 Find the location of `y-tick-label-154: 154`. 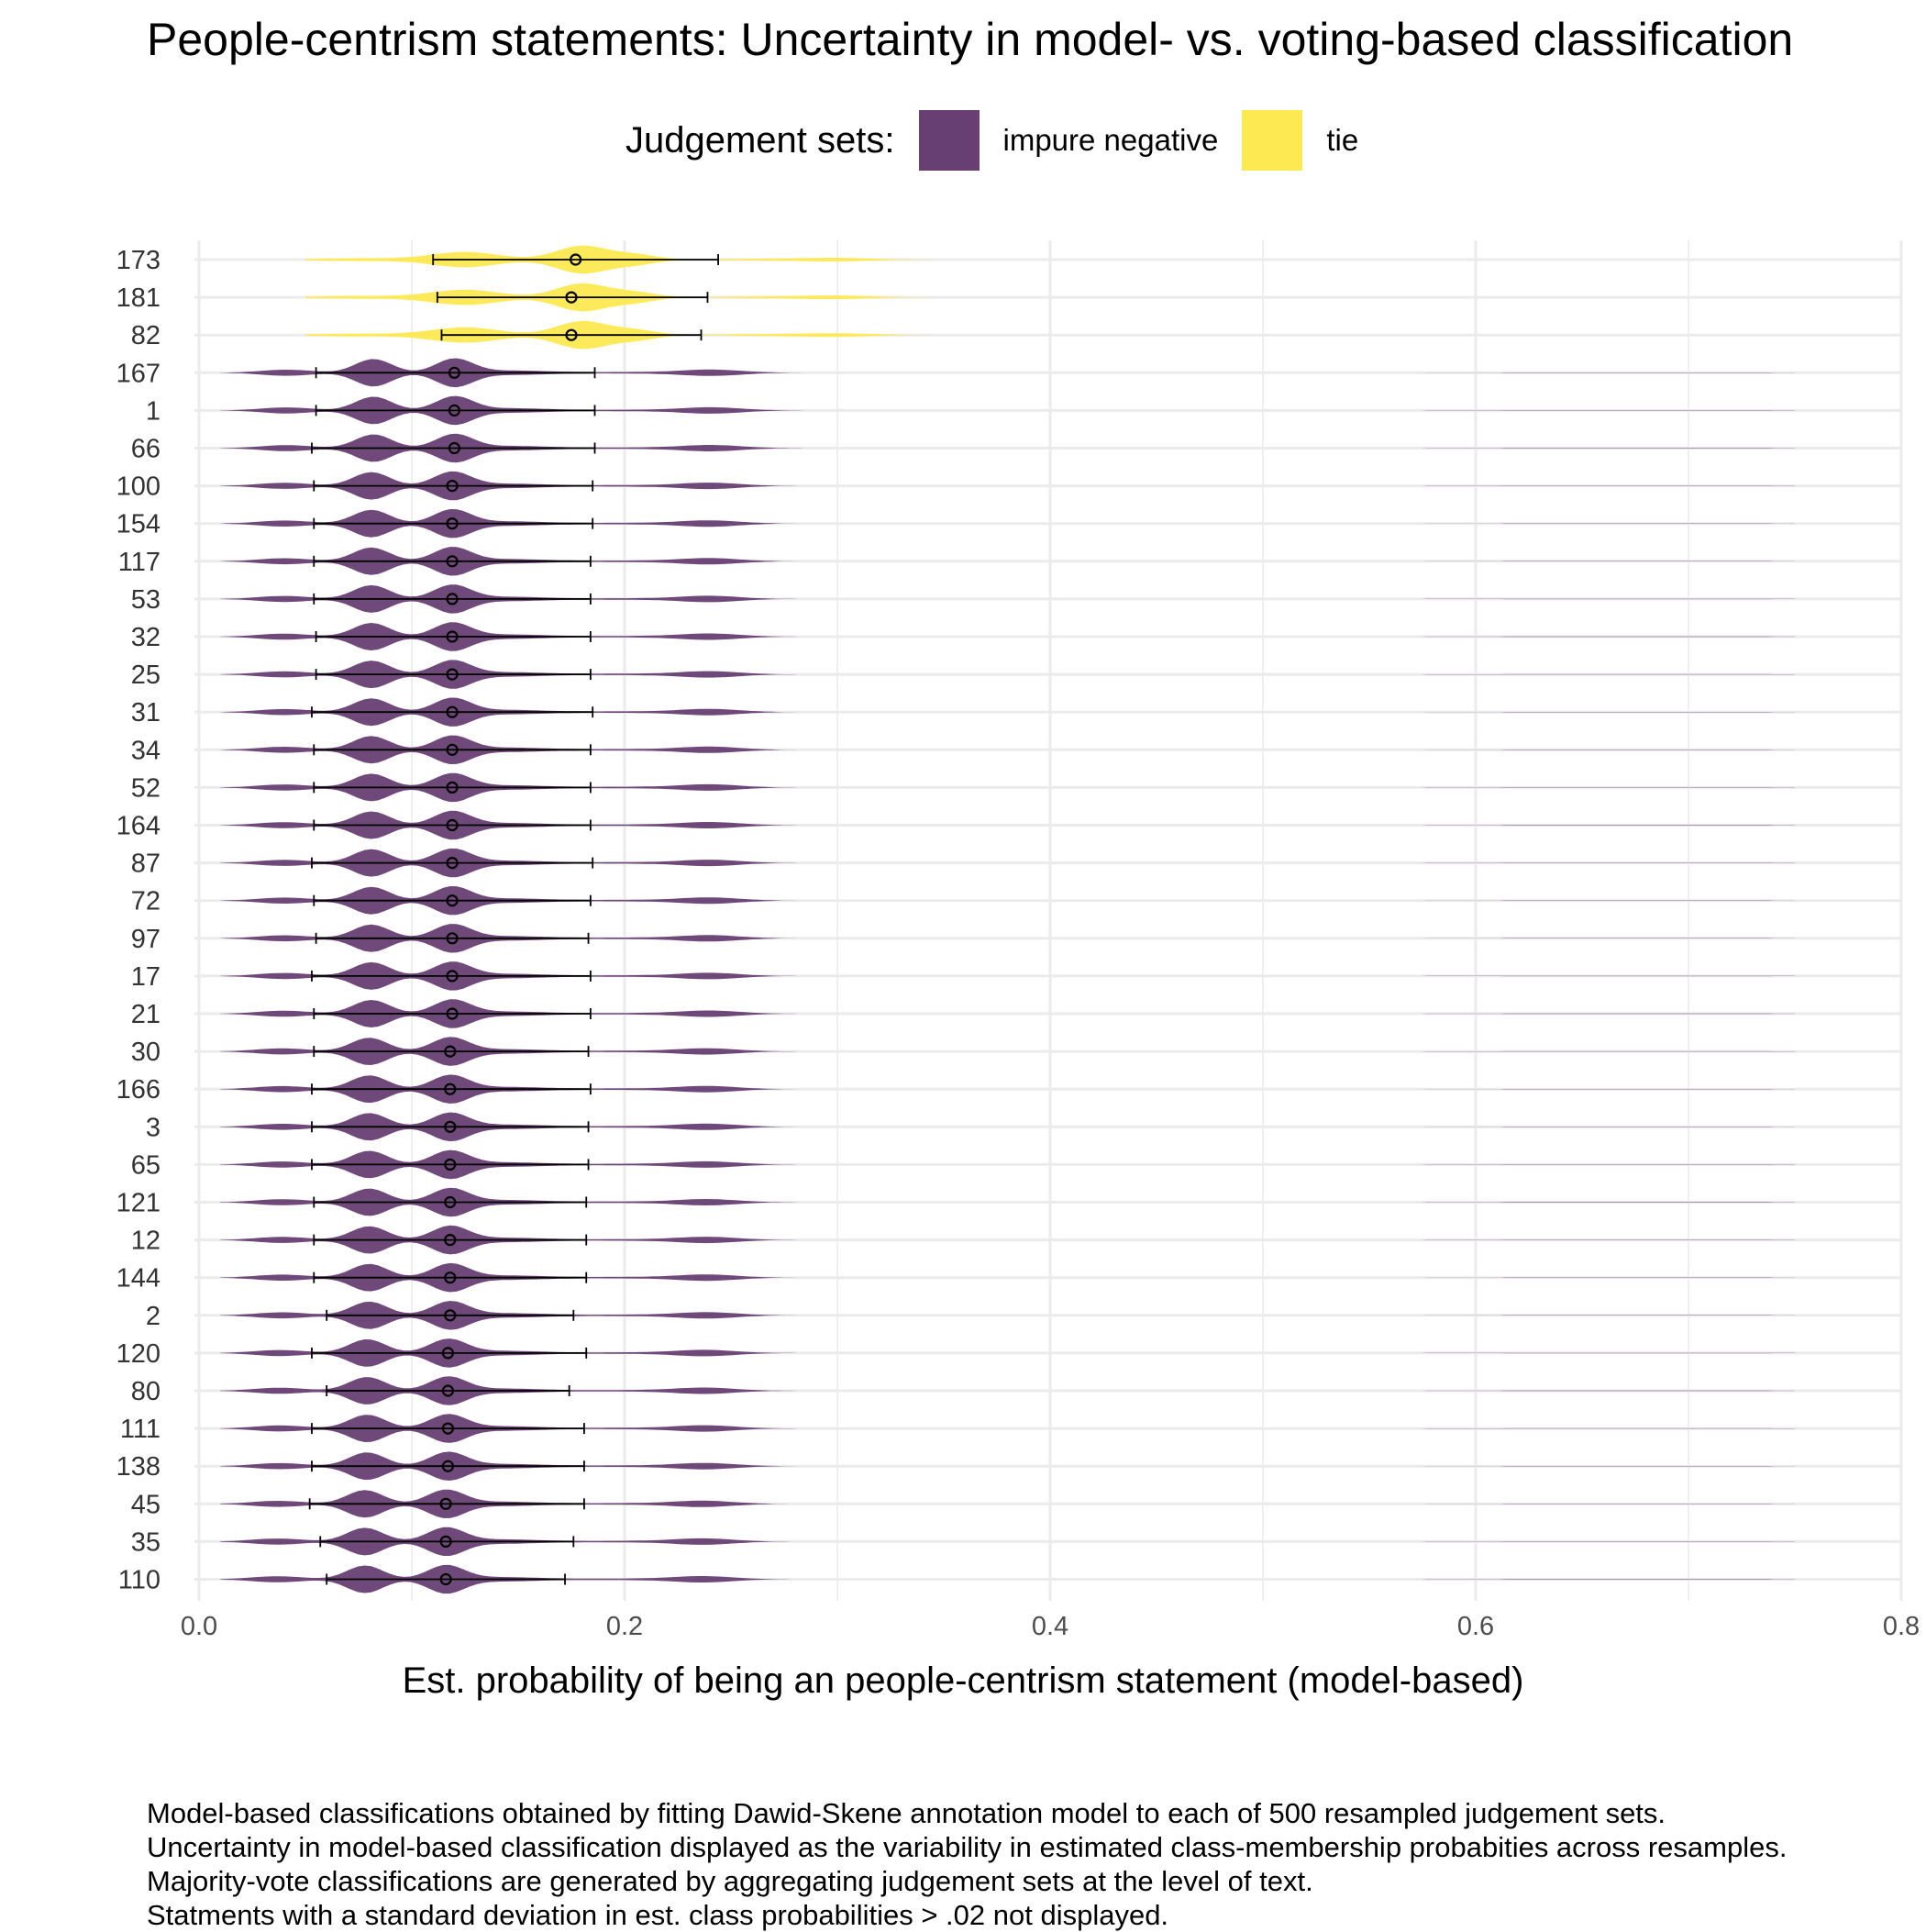

y-tick-label-154: 154 is located at coordinates (138, 524).